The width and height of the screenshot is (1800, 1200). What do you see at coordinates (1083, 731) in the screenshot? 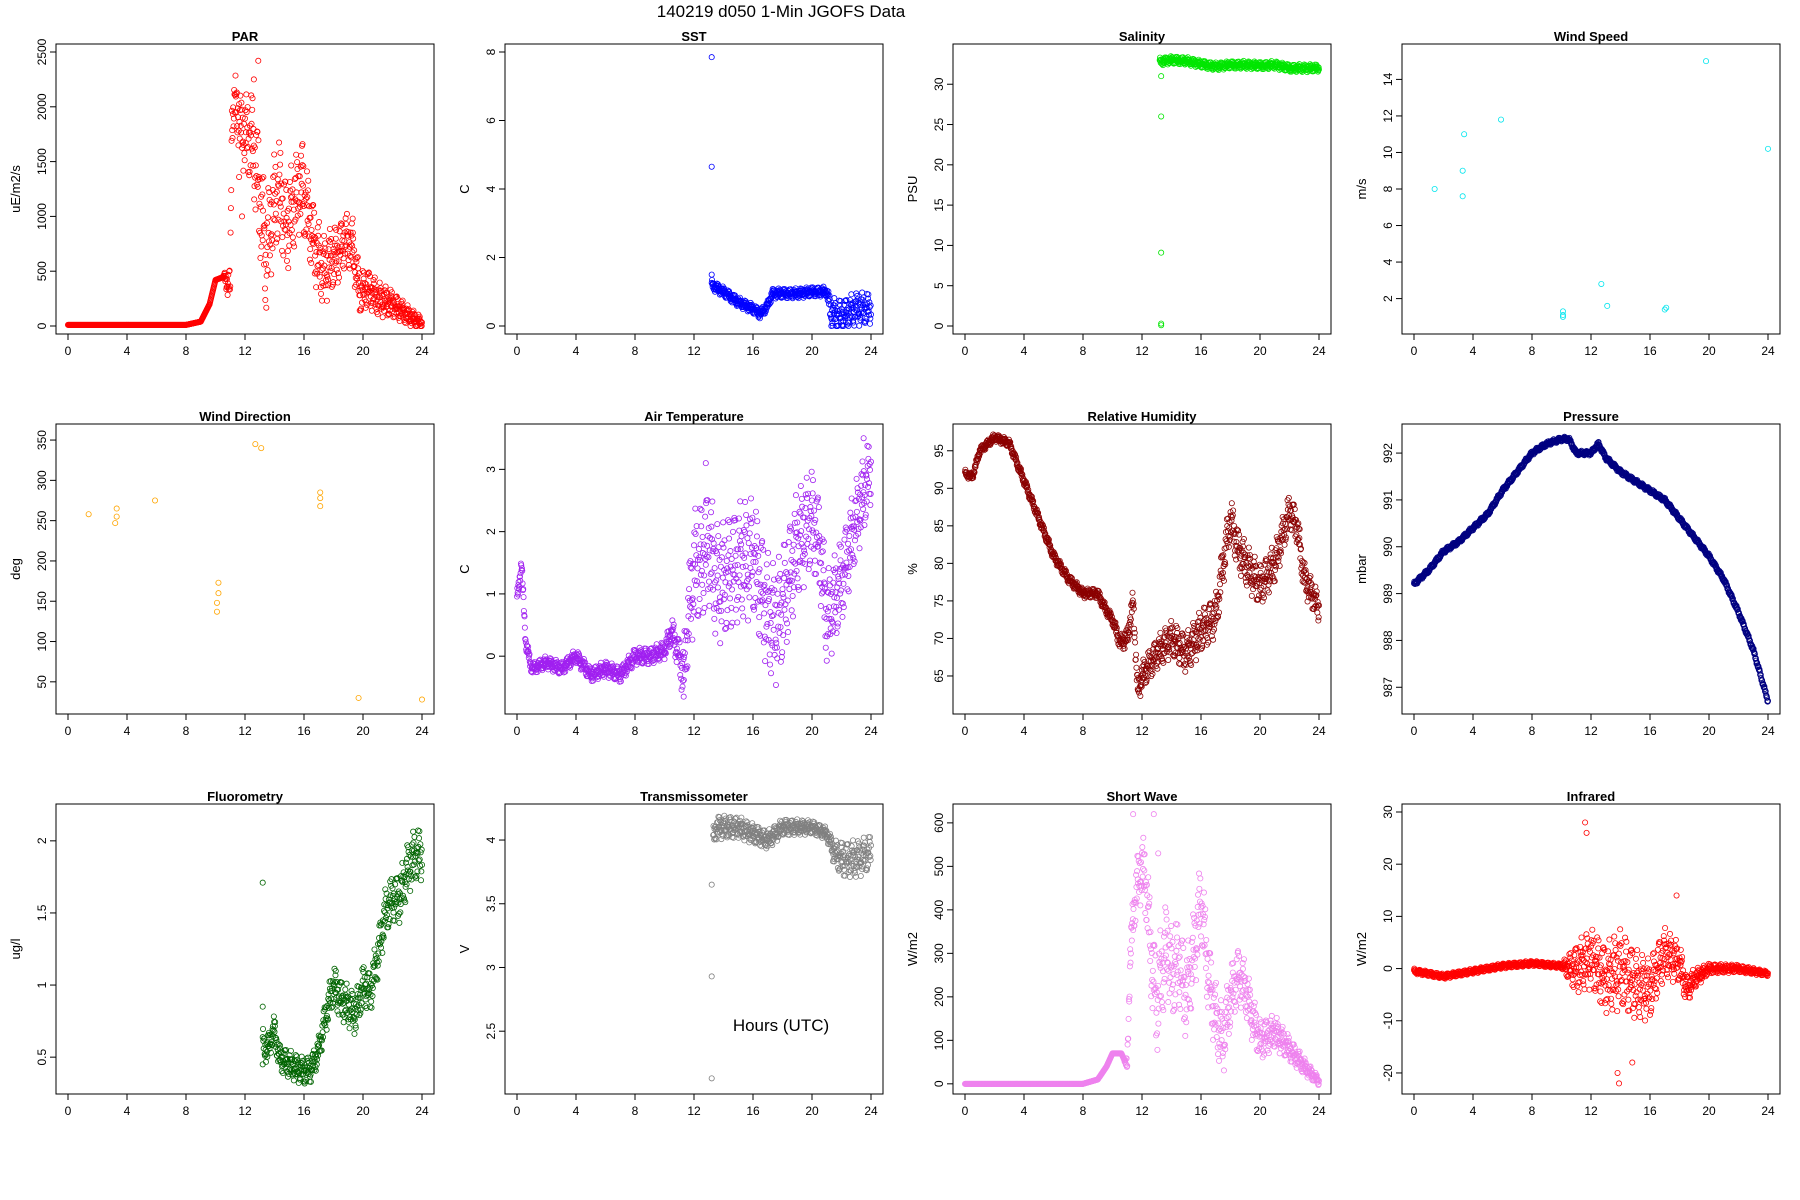
I see `x-tick-label: 8` at bounding box center [1083, 731].